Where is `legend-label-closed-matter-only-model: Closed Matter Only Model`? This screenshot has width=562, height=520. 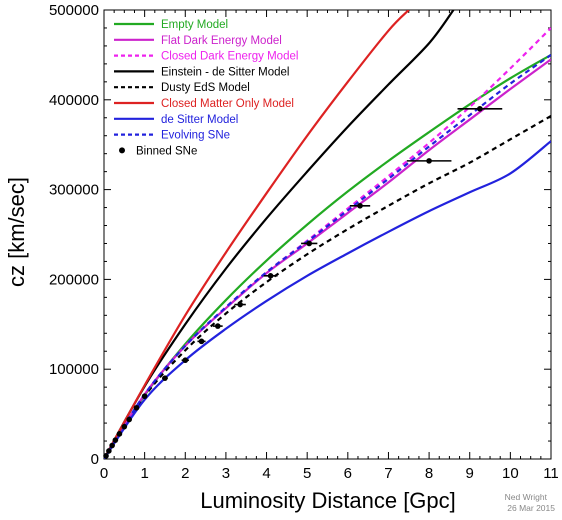
legend-label-closed-matter-only-model: Closed Matter Only Model is located at coordinates (227, 104).